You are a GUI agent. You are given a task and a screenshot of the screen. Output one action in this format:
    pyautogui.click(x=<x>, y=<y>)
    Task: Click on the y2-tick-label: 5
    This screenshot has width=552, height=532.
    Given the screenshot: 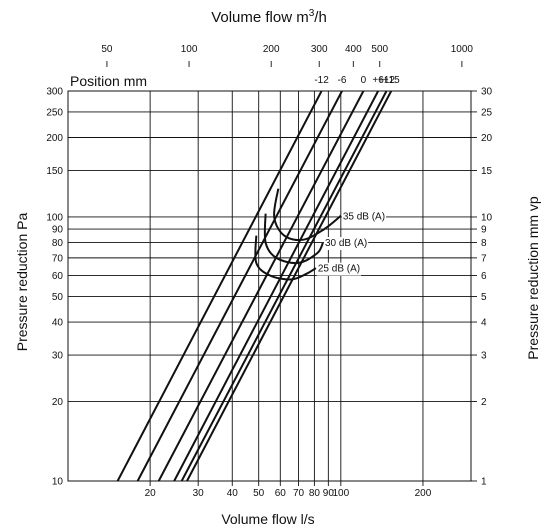 What is the action you would take?
    pyautogui.click(x=484, y=297)
    